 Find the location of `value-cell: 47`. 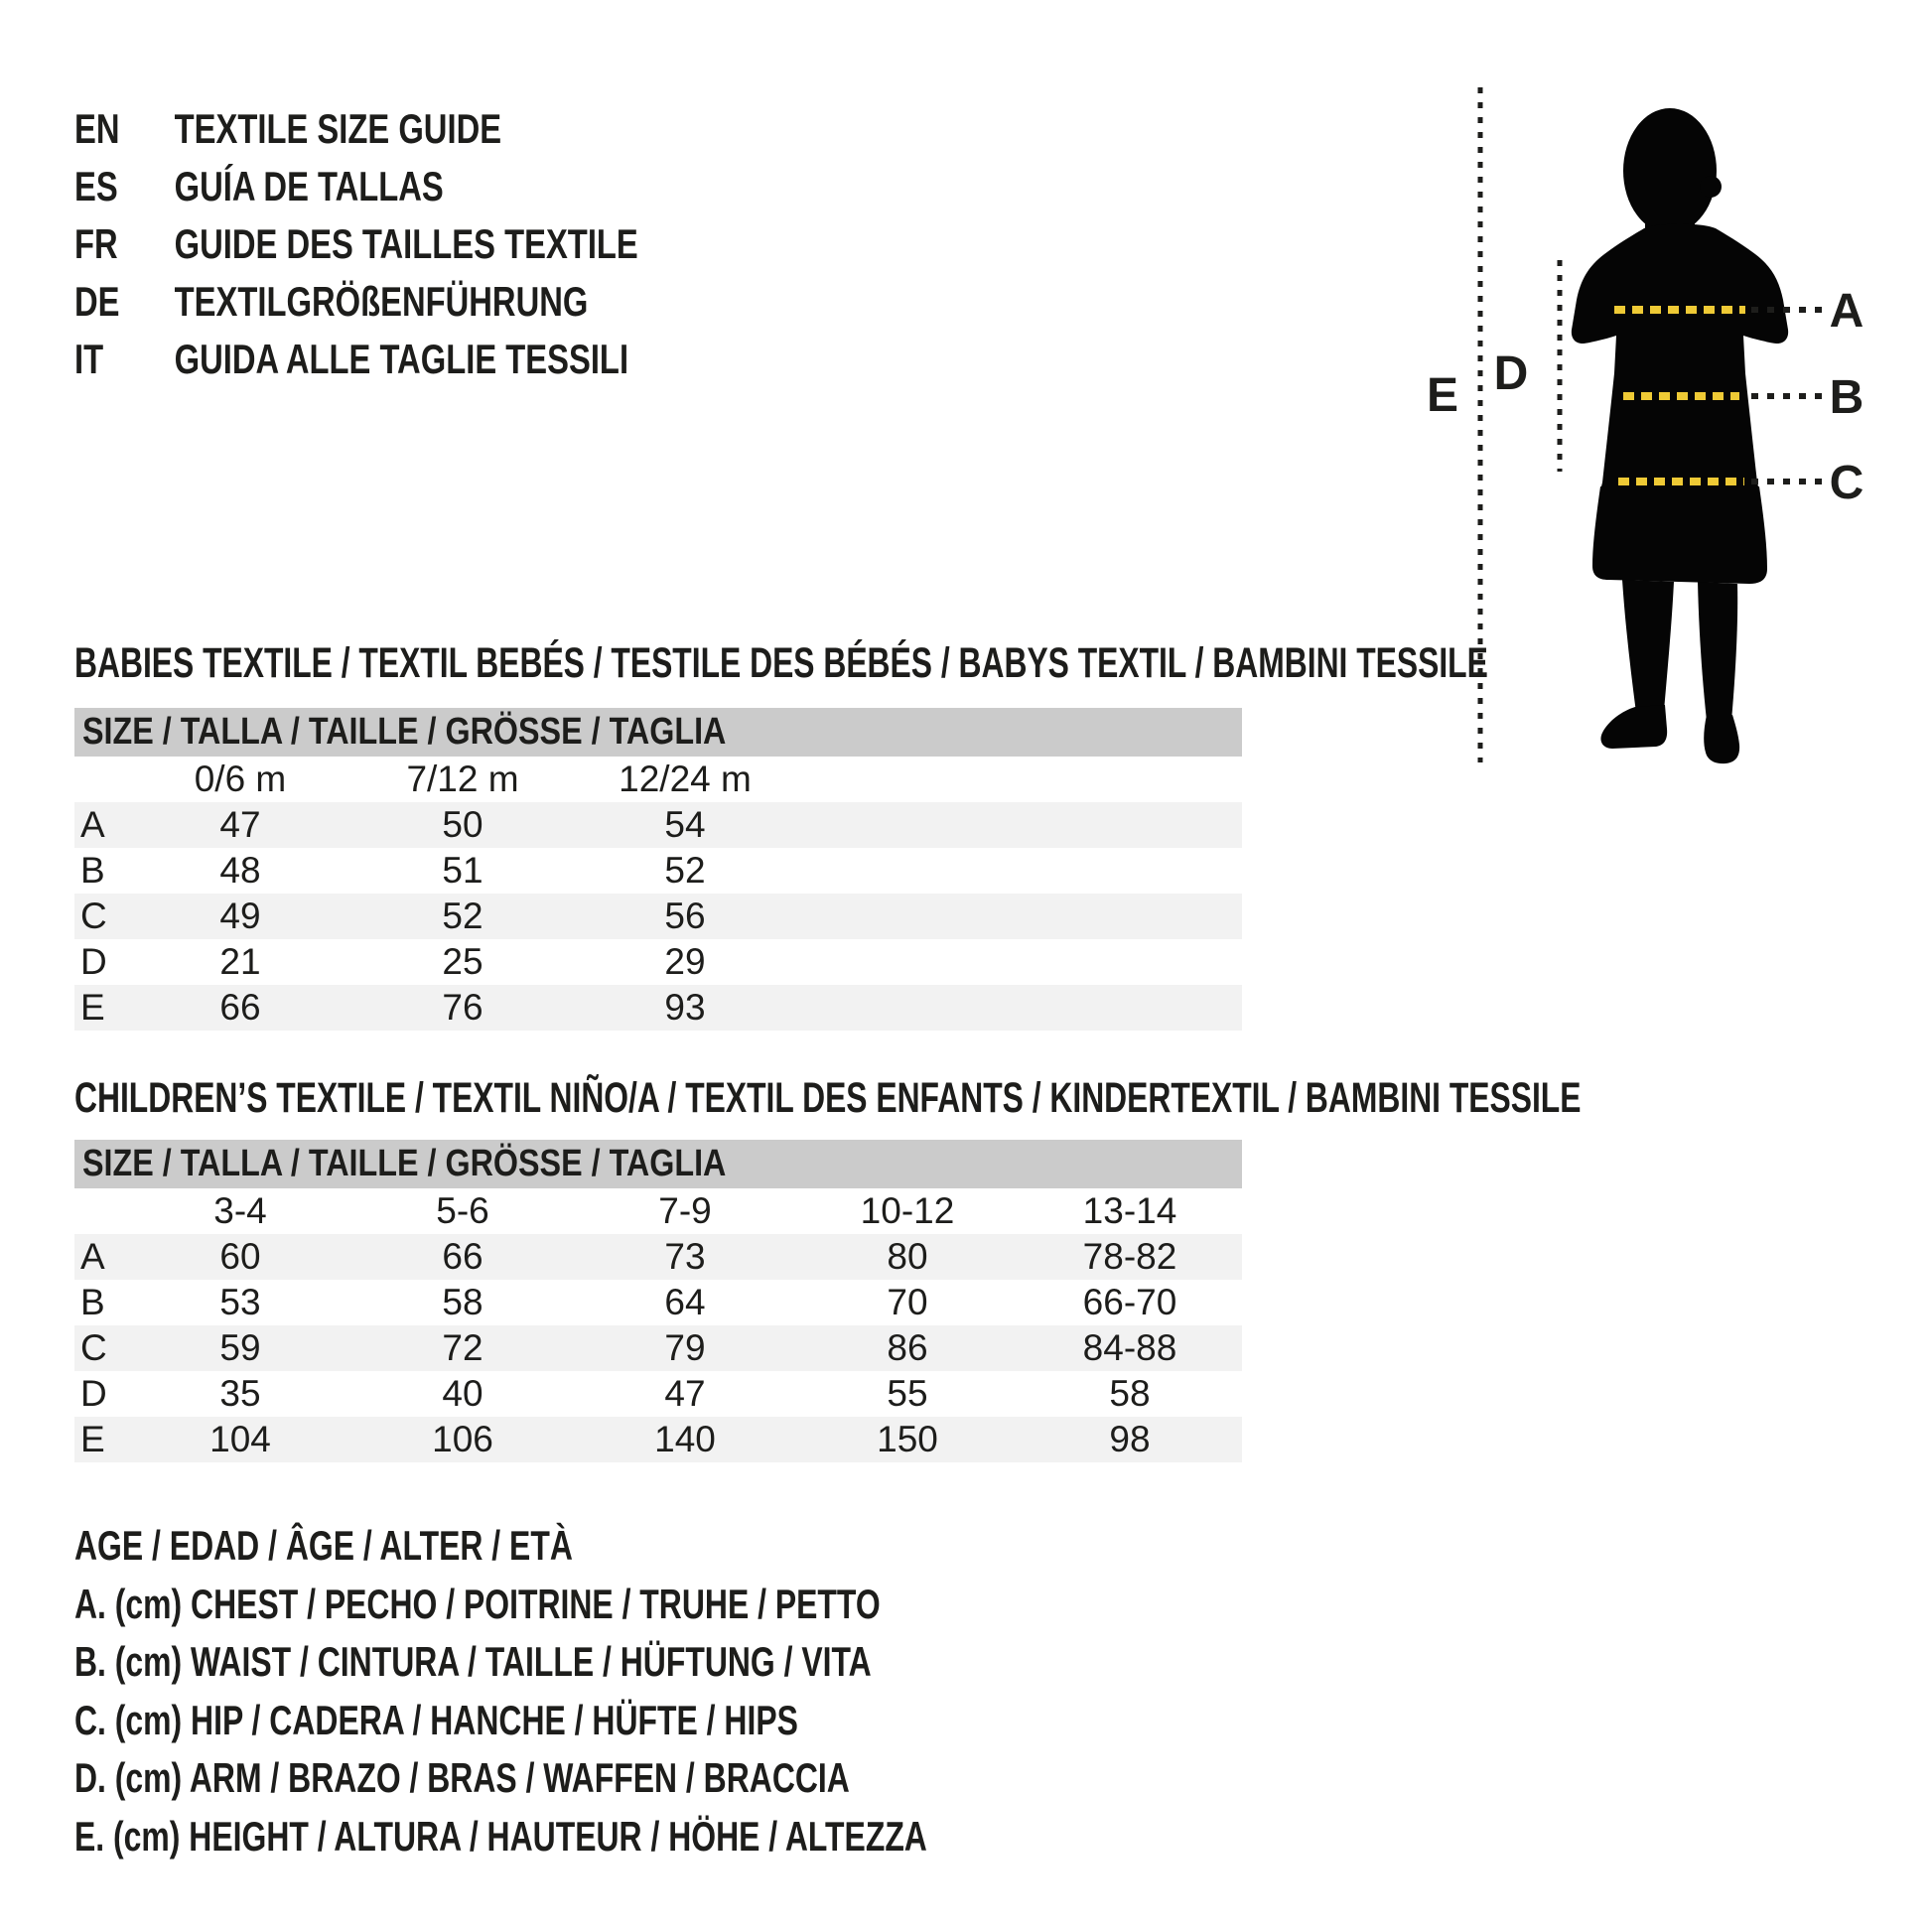

value-cell: 47 is located at coordinates (240, 825).